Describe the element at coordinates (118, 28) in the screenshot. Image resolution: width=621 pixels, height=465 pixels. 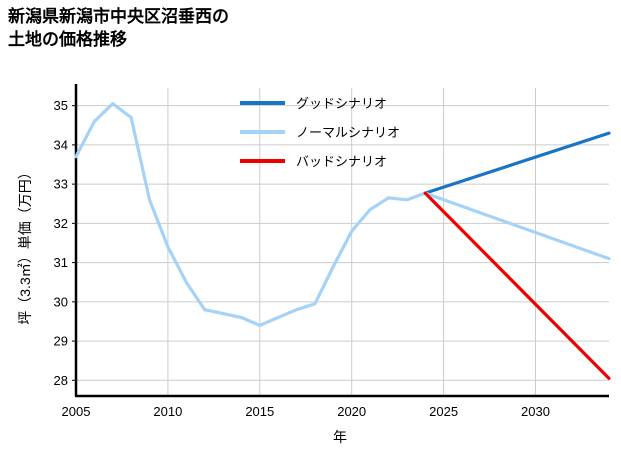
I see `chart-title: 新潟県新潟市中央区沼垂西の 土地の価格推移` at that location.